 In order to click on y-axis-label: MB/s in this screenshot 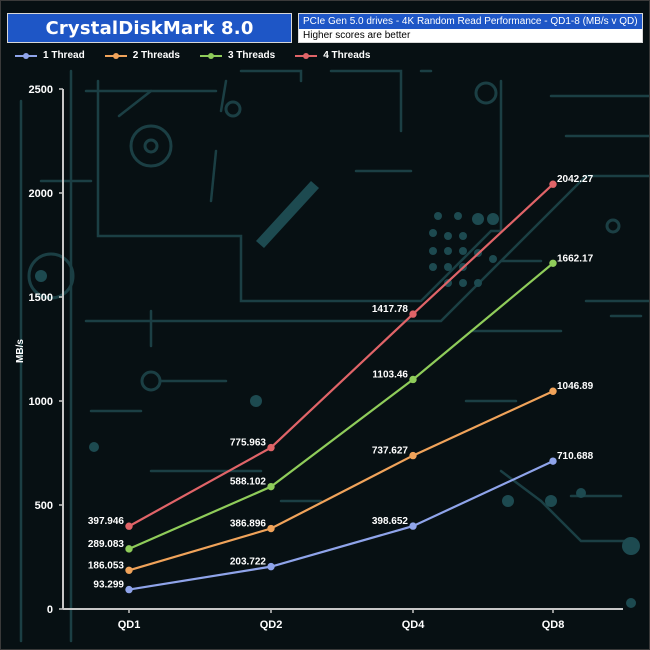, I will do `click(20, 351)`.